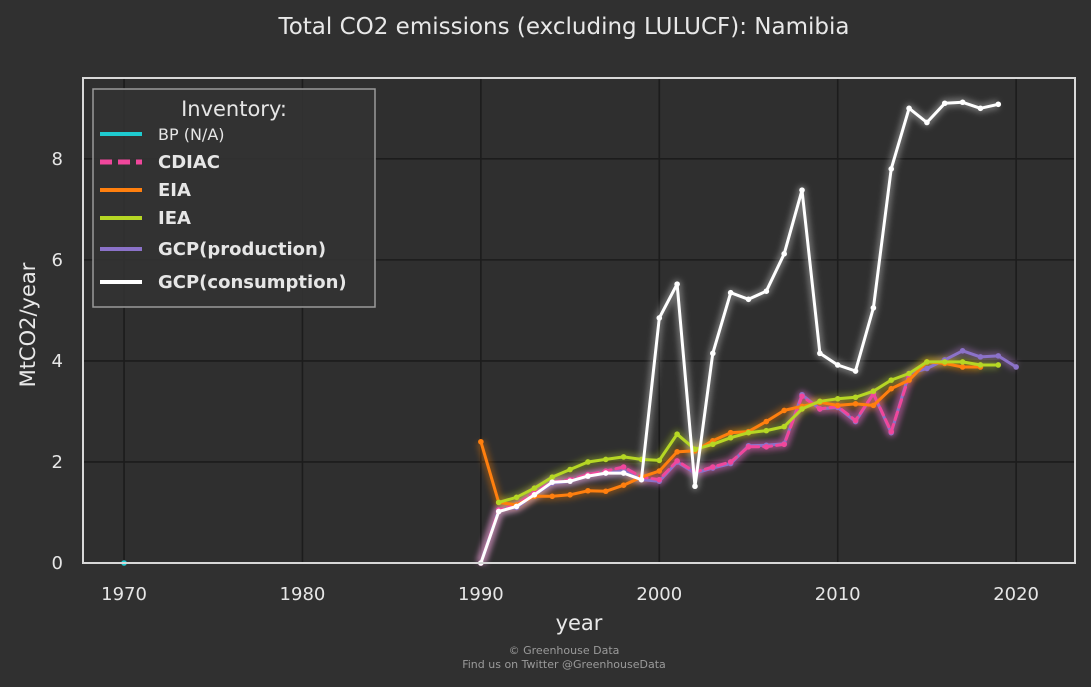 This screenshot has height=687, width=1091. I want to click on data-point-eia-2006, so click(766, 421).